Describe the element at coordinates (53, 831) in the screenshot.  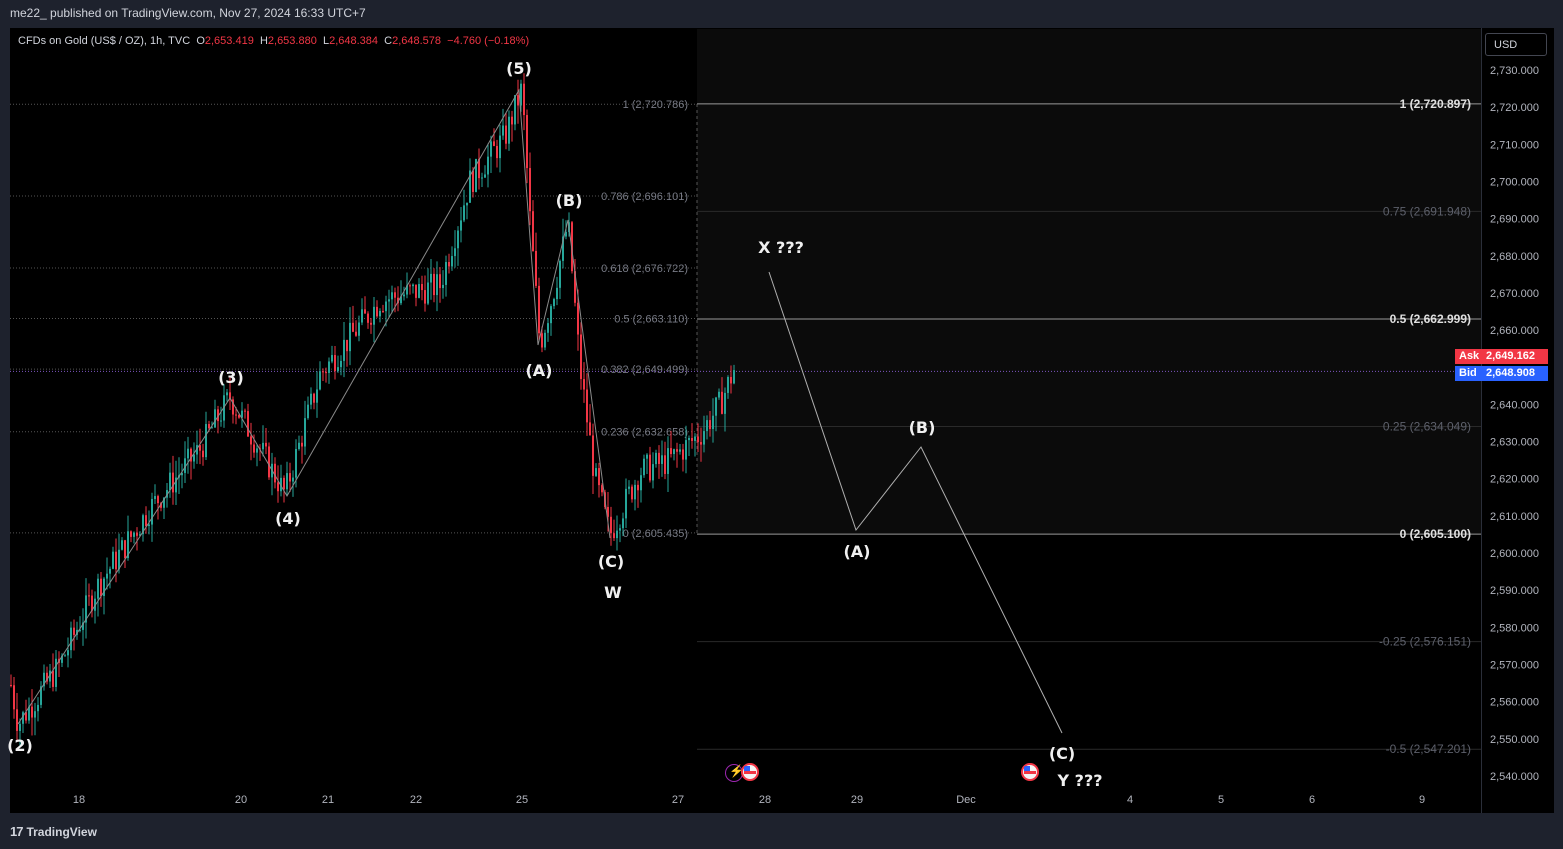
I see `tradingview-logo: 17 TradingView` at that location.